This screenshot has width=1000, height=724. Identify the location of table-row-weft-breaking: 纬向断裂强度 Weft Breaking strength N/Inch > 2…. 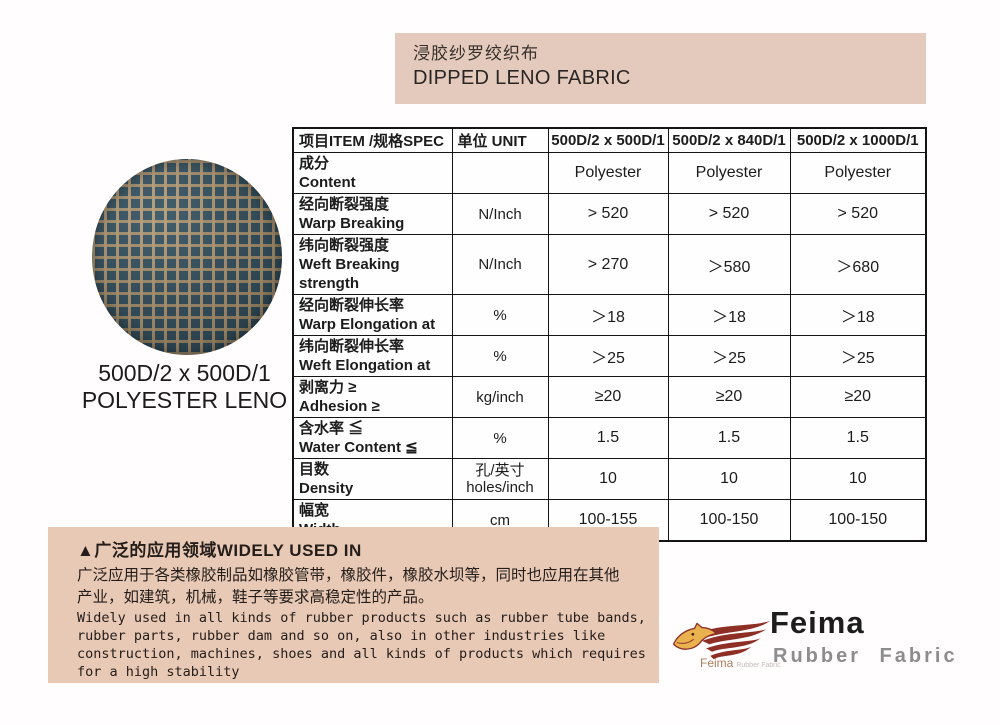
(609, 264).